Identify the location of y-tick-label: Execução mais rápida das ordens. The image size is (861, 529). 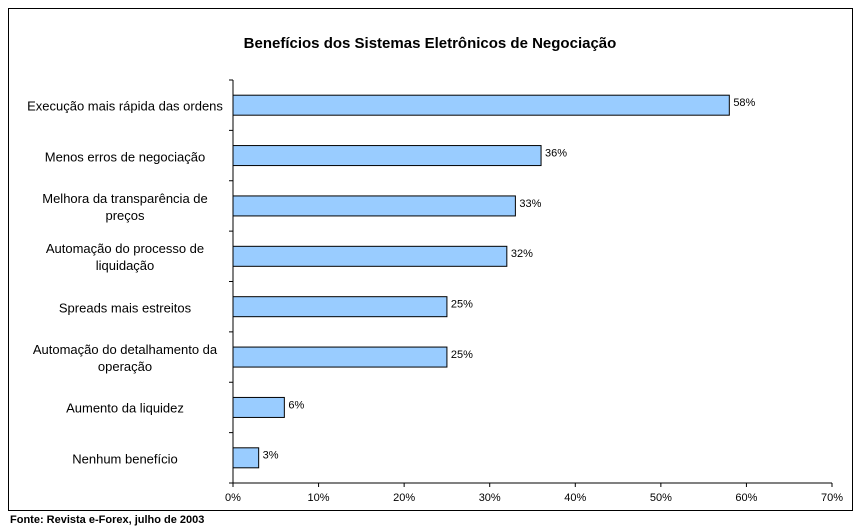
(125, 106).